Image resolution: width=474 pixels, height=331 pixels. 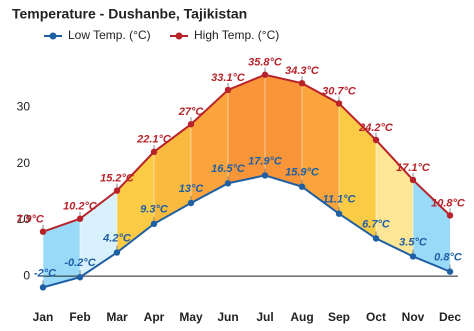 I want to click on data-label: 3.5°C, so click(x=413, y=242).